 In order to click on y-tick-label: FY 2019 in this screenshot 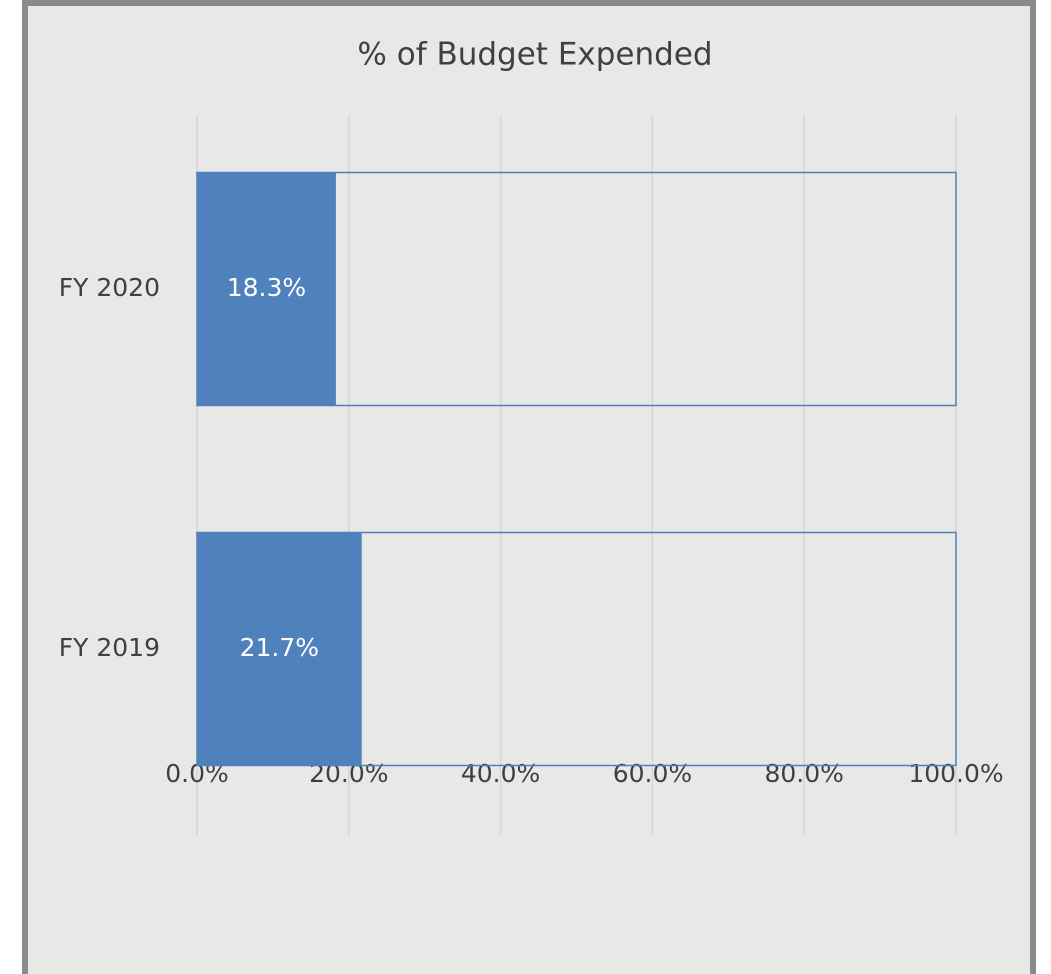, I will do `click(109, 647)`.